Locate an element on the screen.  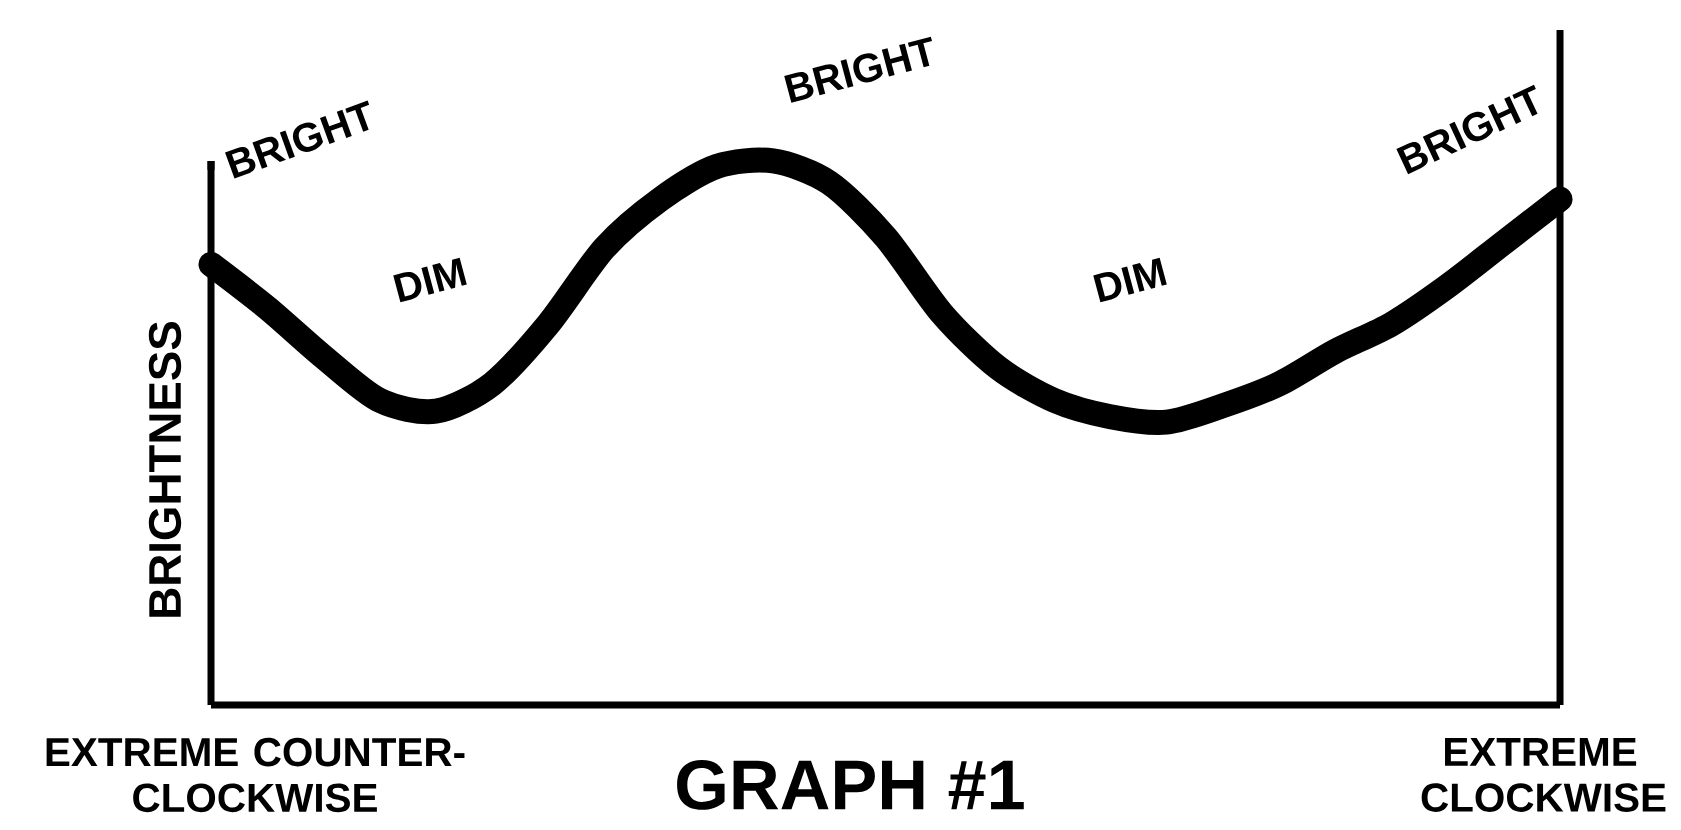
y-axis-title: BRIGHTNESS is located at coordinates (165, 469).